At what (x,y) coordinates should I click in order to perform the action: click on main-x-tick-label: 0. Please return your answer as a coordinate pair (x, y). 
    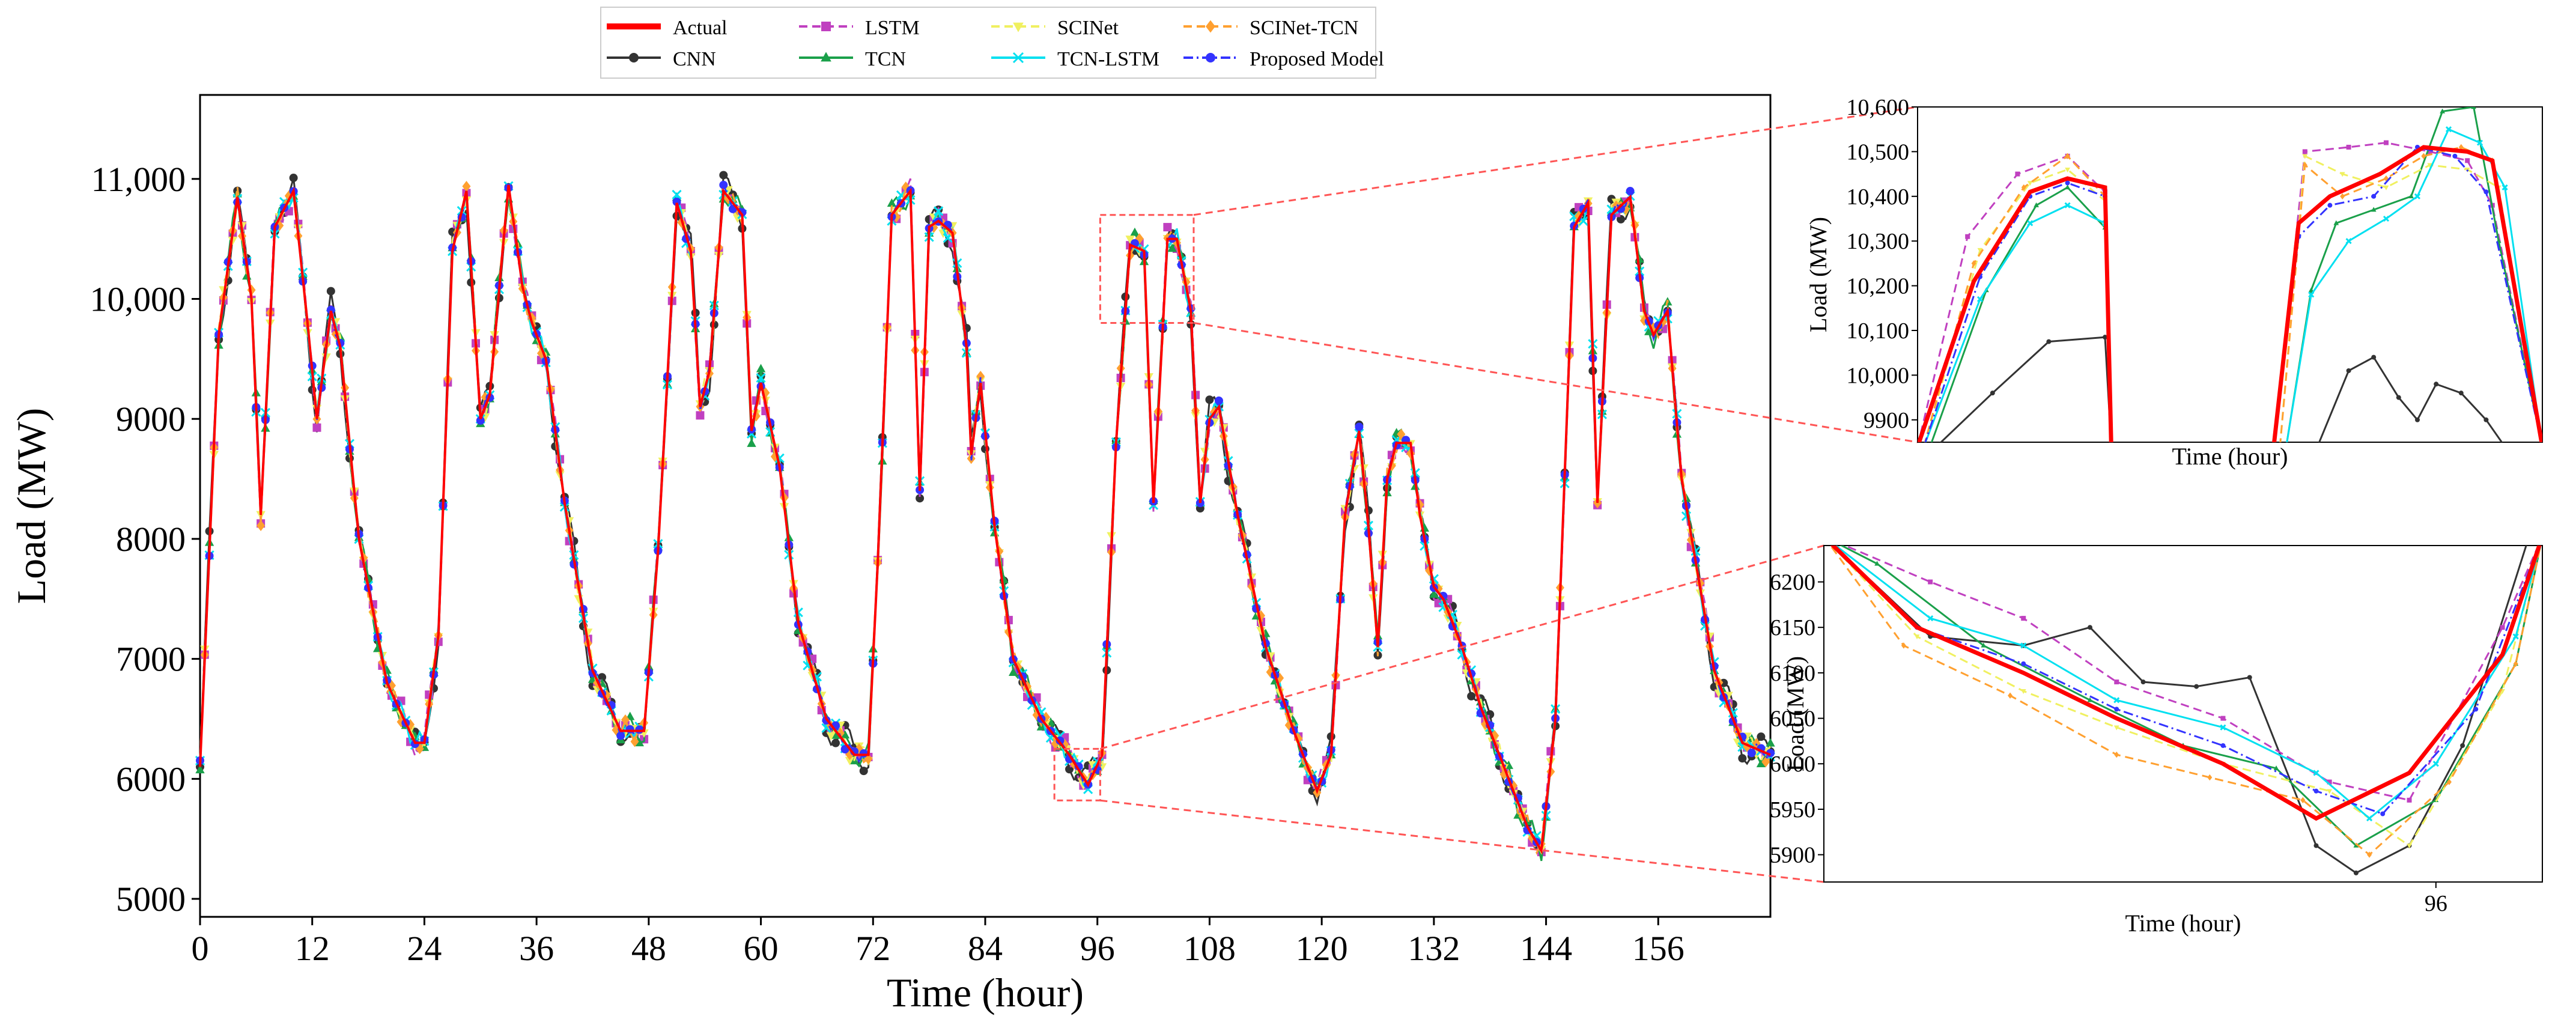
    Looking at the image, I should click on (200, 948).